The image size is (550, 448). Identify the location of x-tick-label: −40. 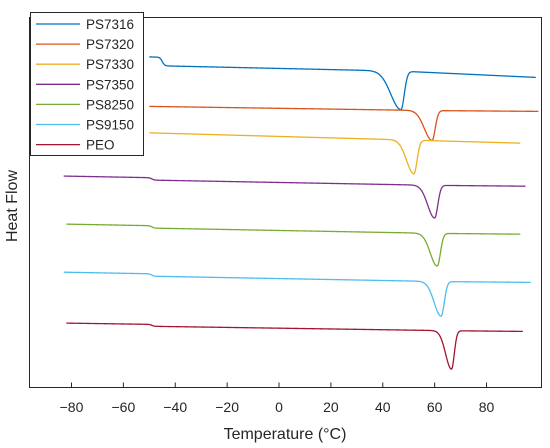
(175, 407).